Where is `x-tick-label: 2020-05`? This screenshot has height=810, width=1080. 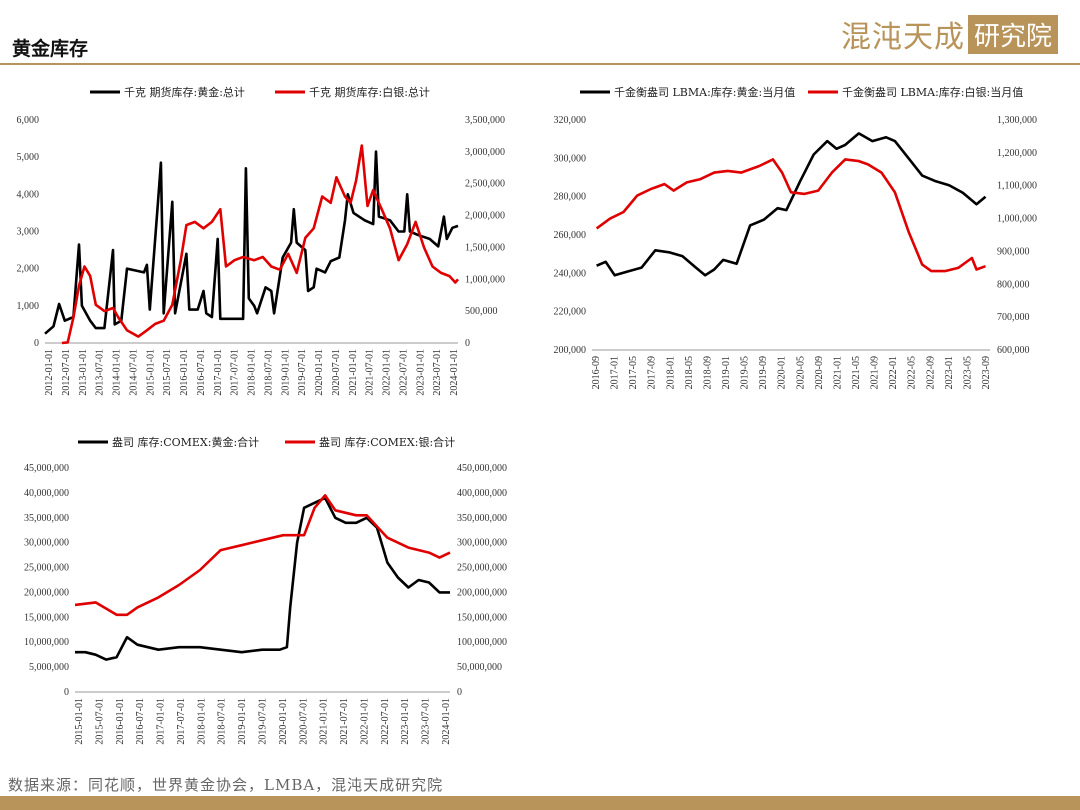 x-tick-label: 2020-05 is located at coordinates (800, 372).